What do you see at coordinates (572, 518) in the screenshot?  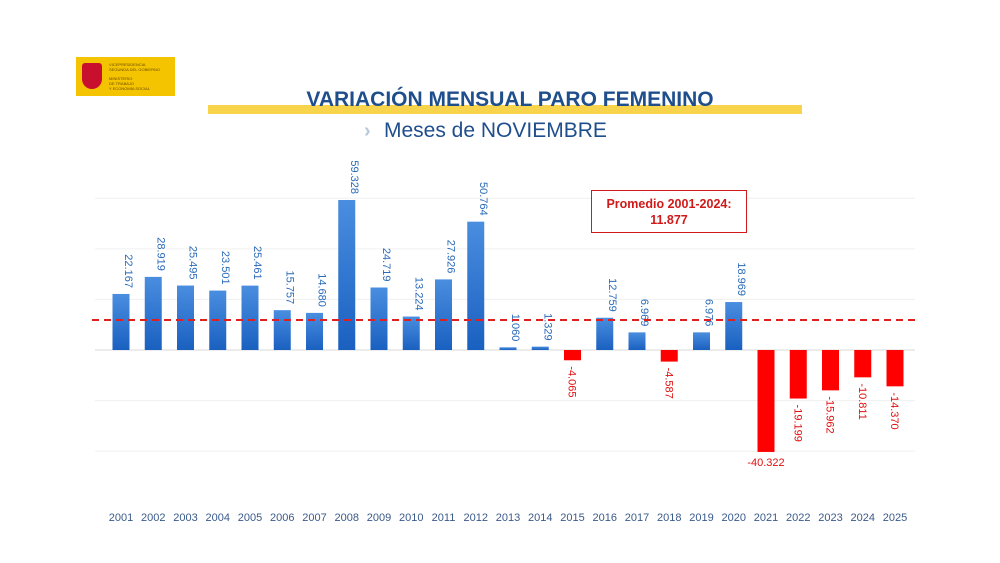 I see `x-tick-label: 2015` at bounding box center [572, 518].